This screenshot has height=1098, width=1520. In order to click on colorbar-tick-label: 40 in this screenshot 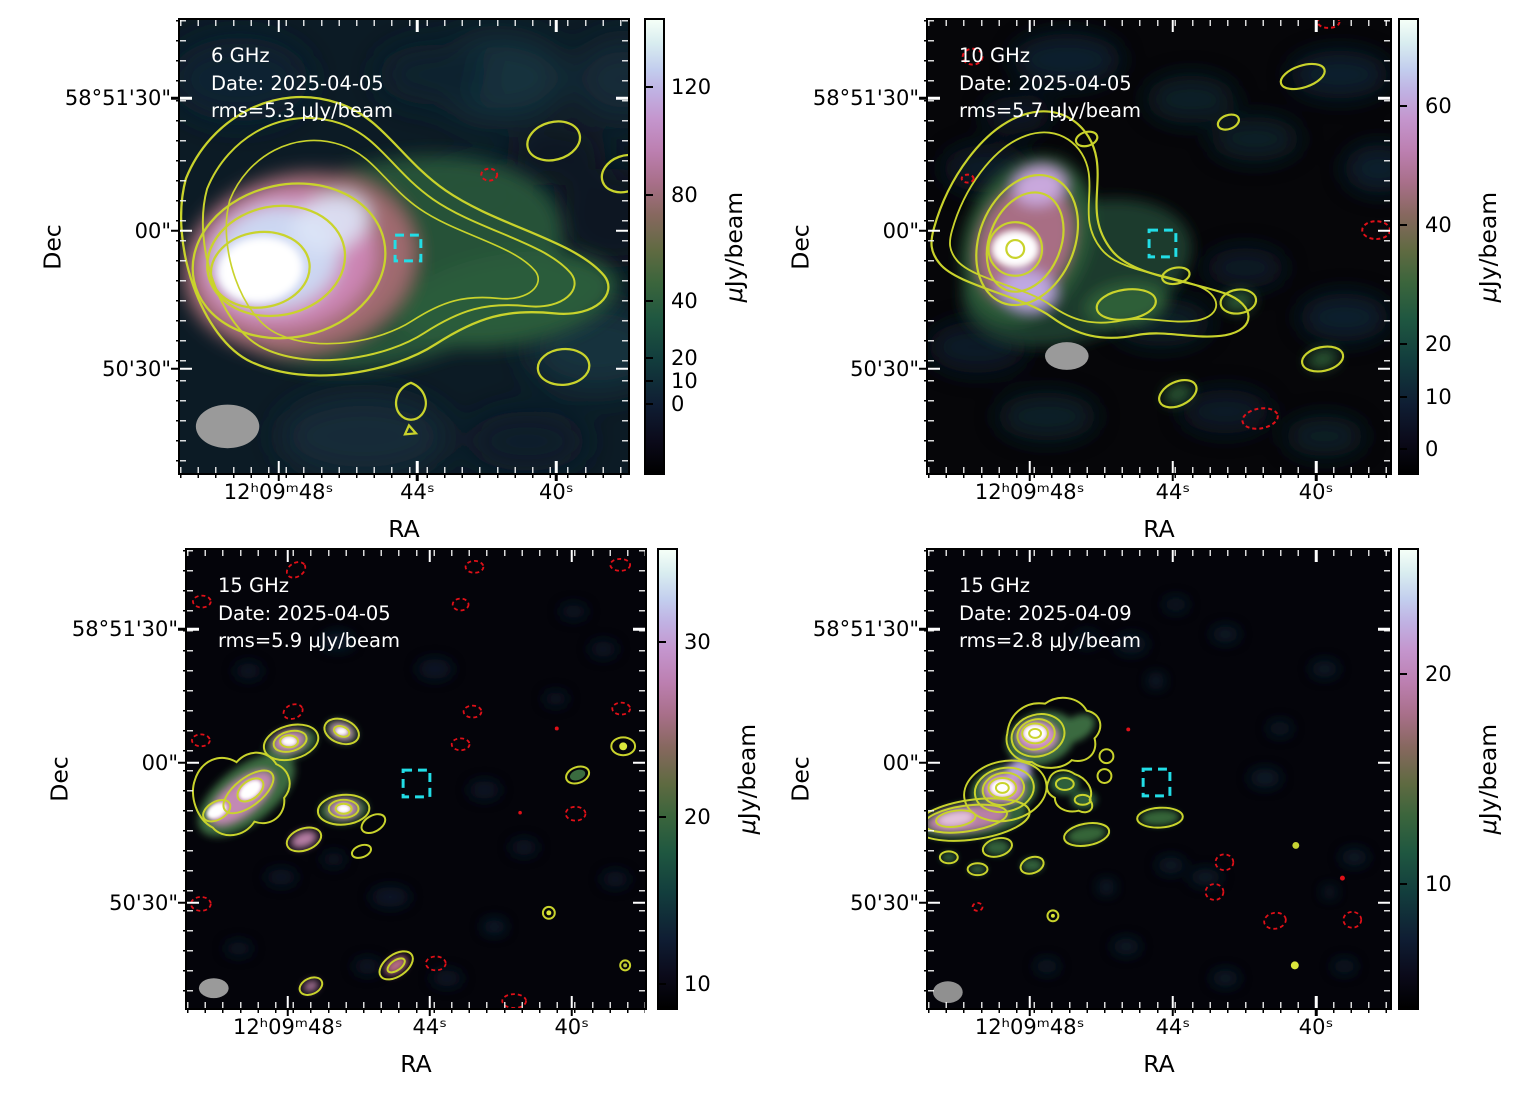, I will do `click(1438, 225)`.